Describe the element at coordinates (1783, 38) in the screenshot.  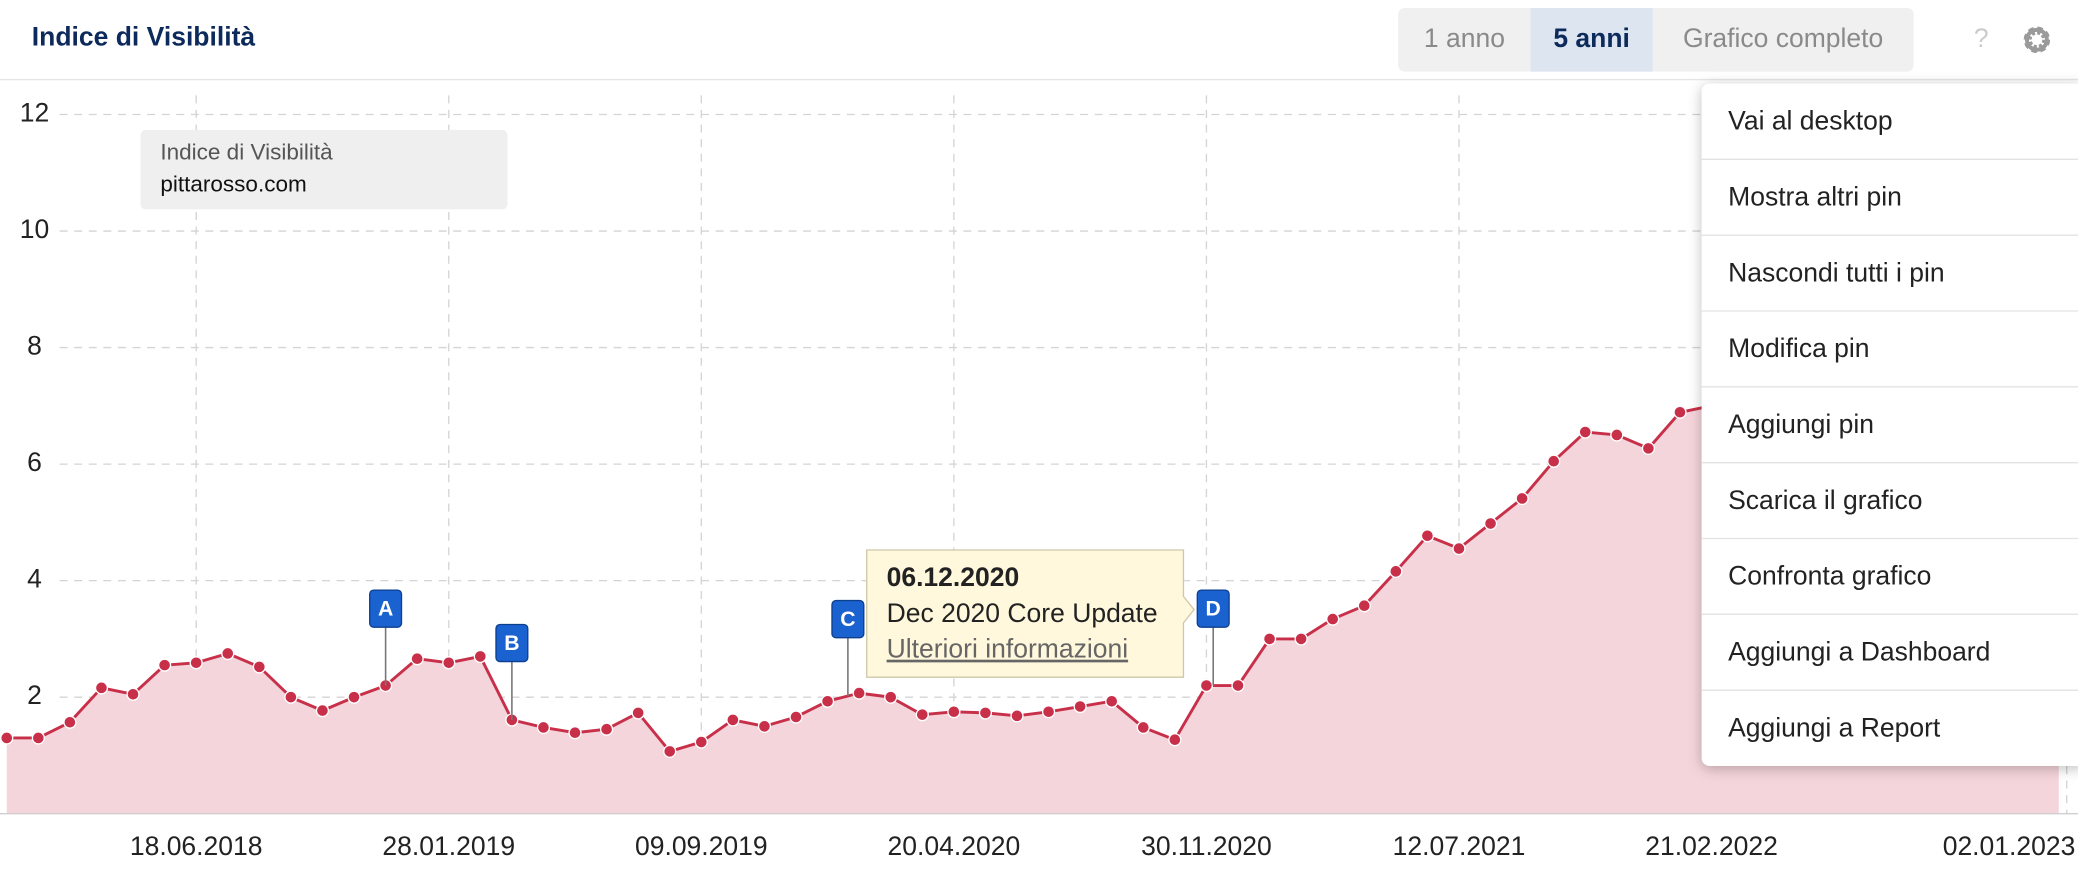
I see `range-button: Grafico completo` at that location.